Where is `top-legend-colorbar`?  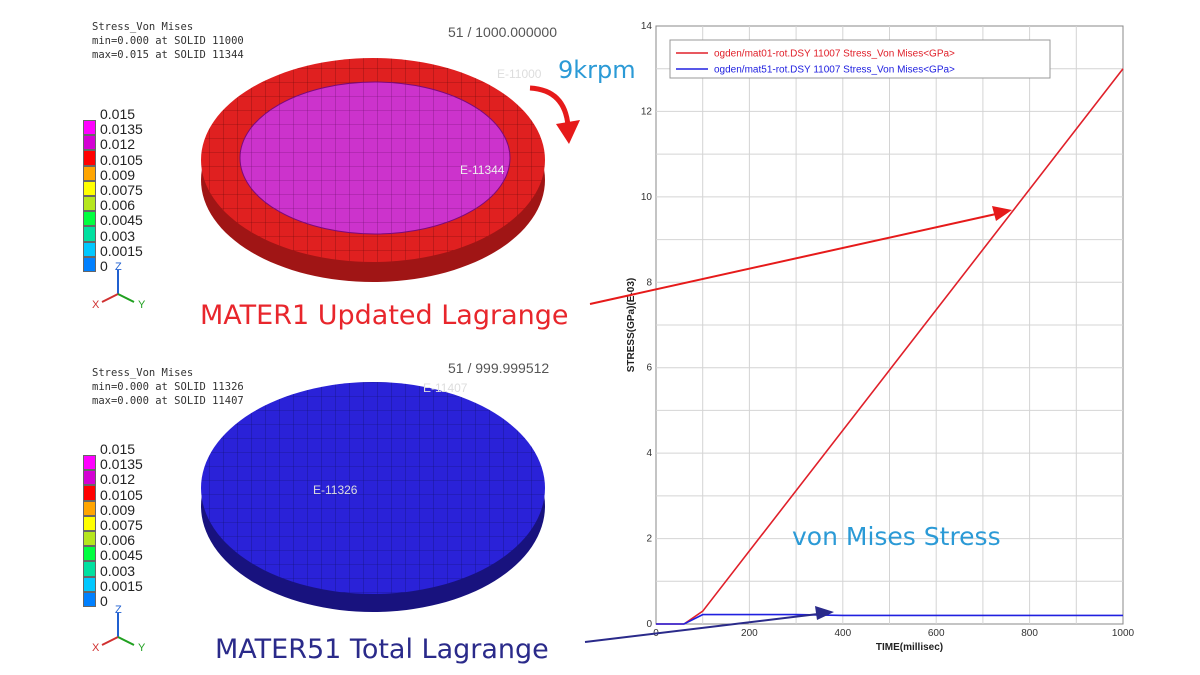 top-legend-colorbar is located at coordinates (89, 196).